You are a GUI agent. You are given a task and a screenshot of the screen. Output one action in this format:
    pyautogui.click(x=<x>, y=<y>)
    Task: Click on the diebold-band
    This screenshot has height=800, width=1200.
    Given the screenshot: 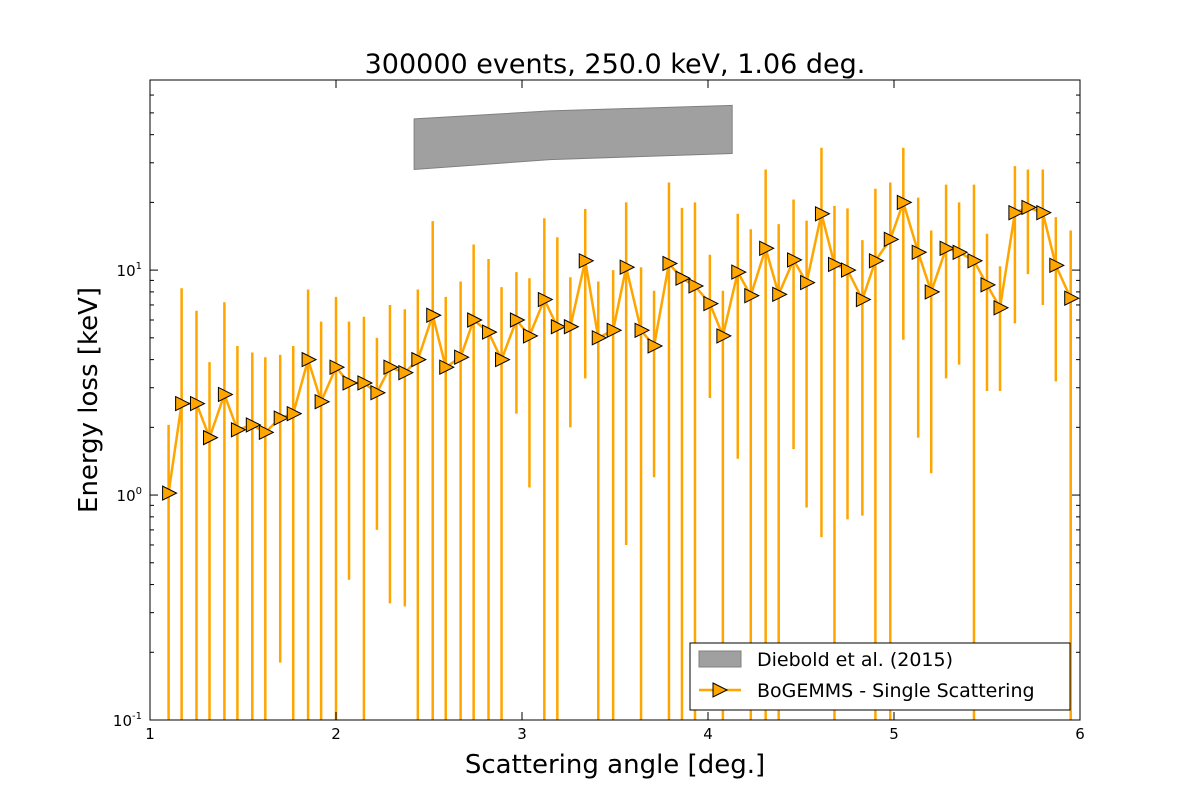 What is the action you would take?
    pyautogui.click(x=573, y=137)
    